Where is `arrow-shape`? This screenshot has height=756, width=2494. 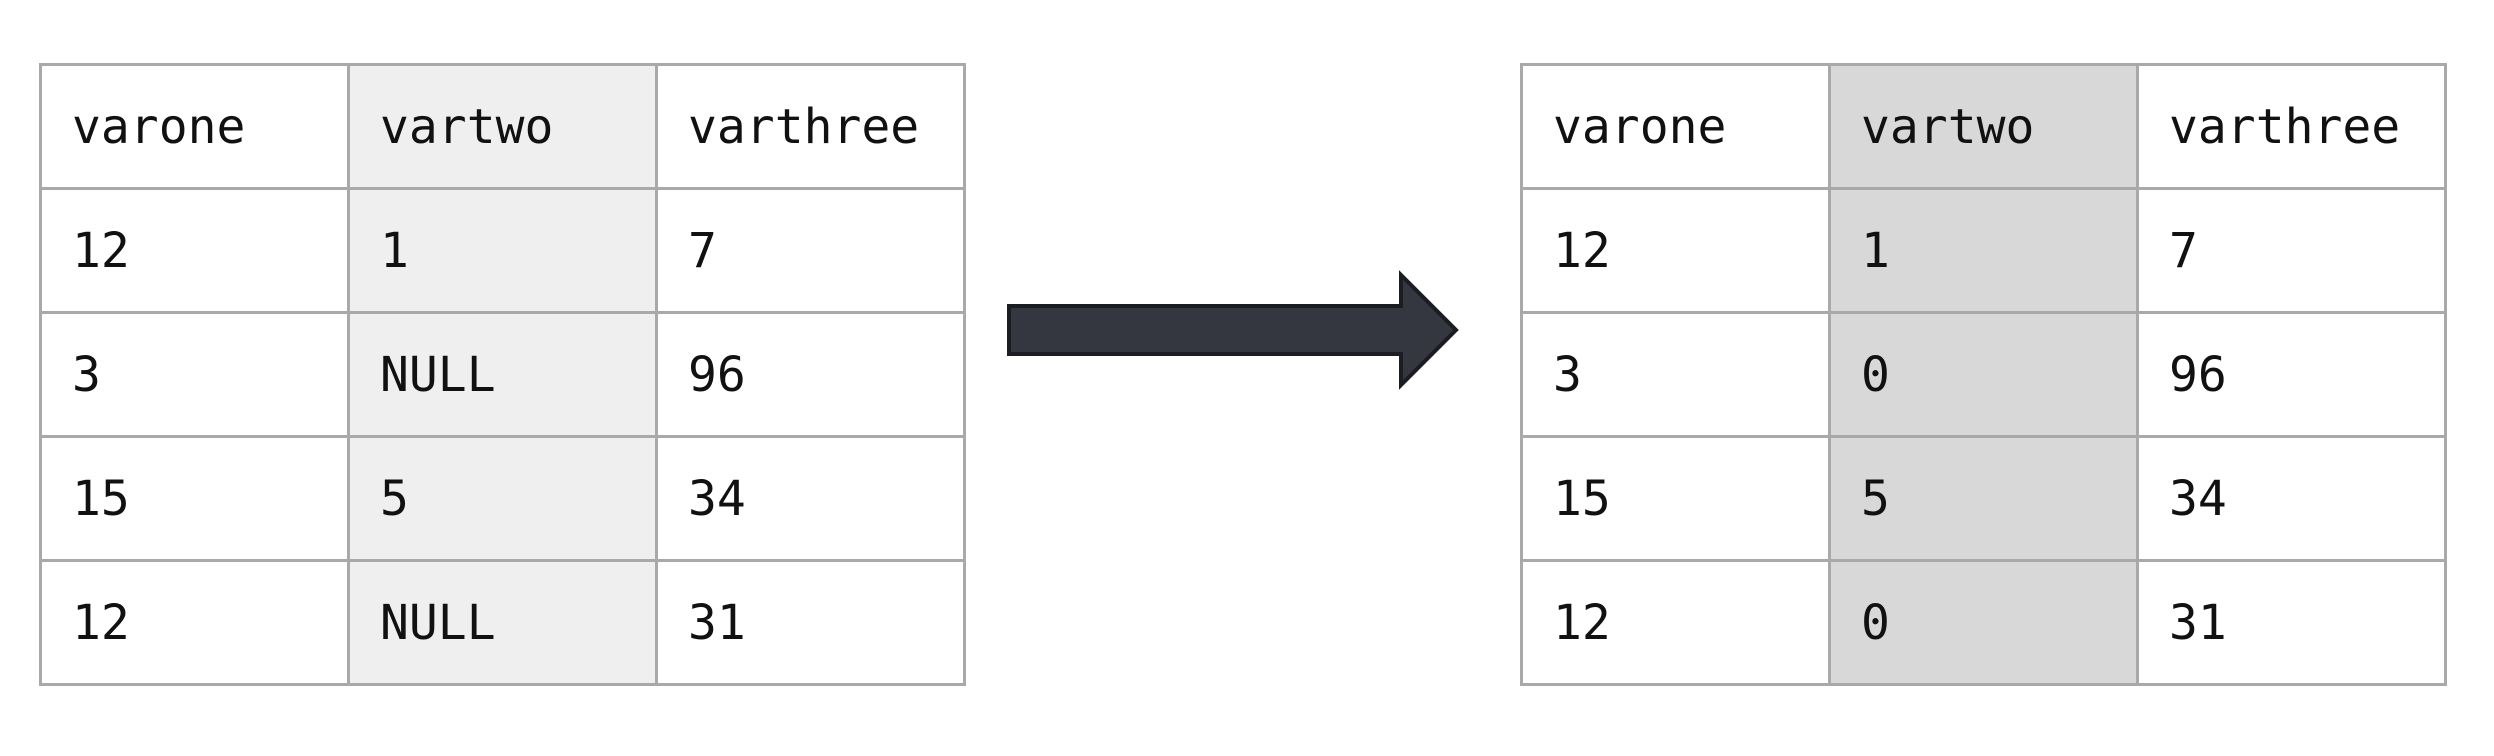
arrow-shape is located at coordinates (1233, 330).